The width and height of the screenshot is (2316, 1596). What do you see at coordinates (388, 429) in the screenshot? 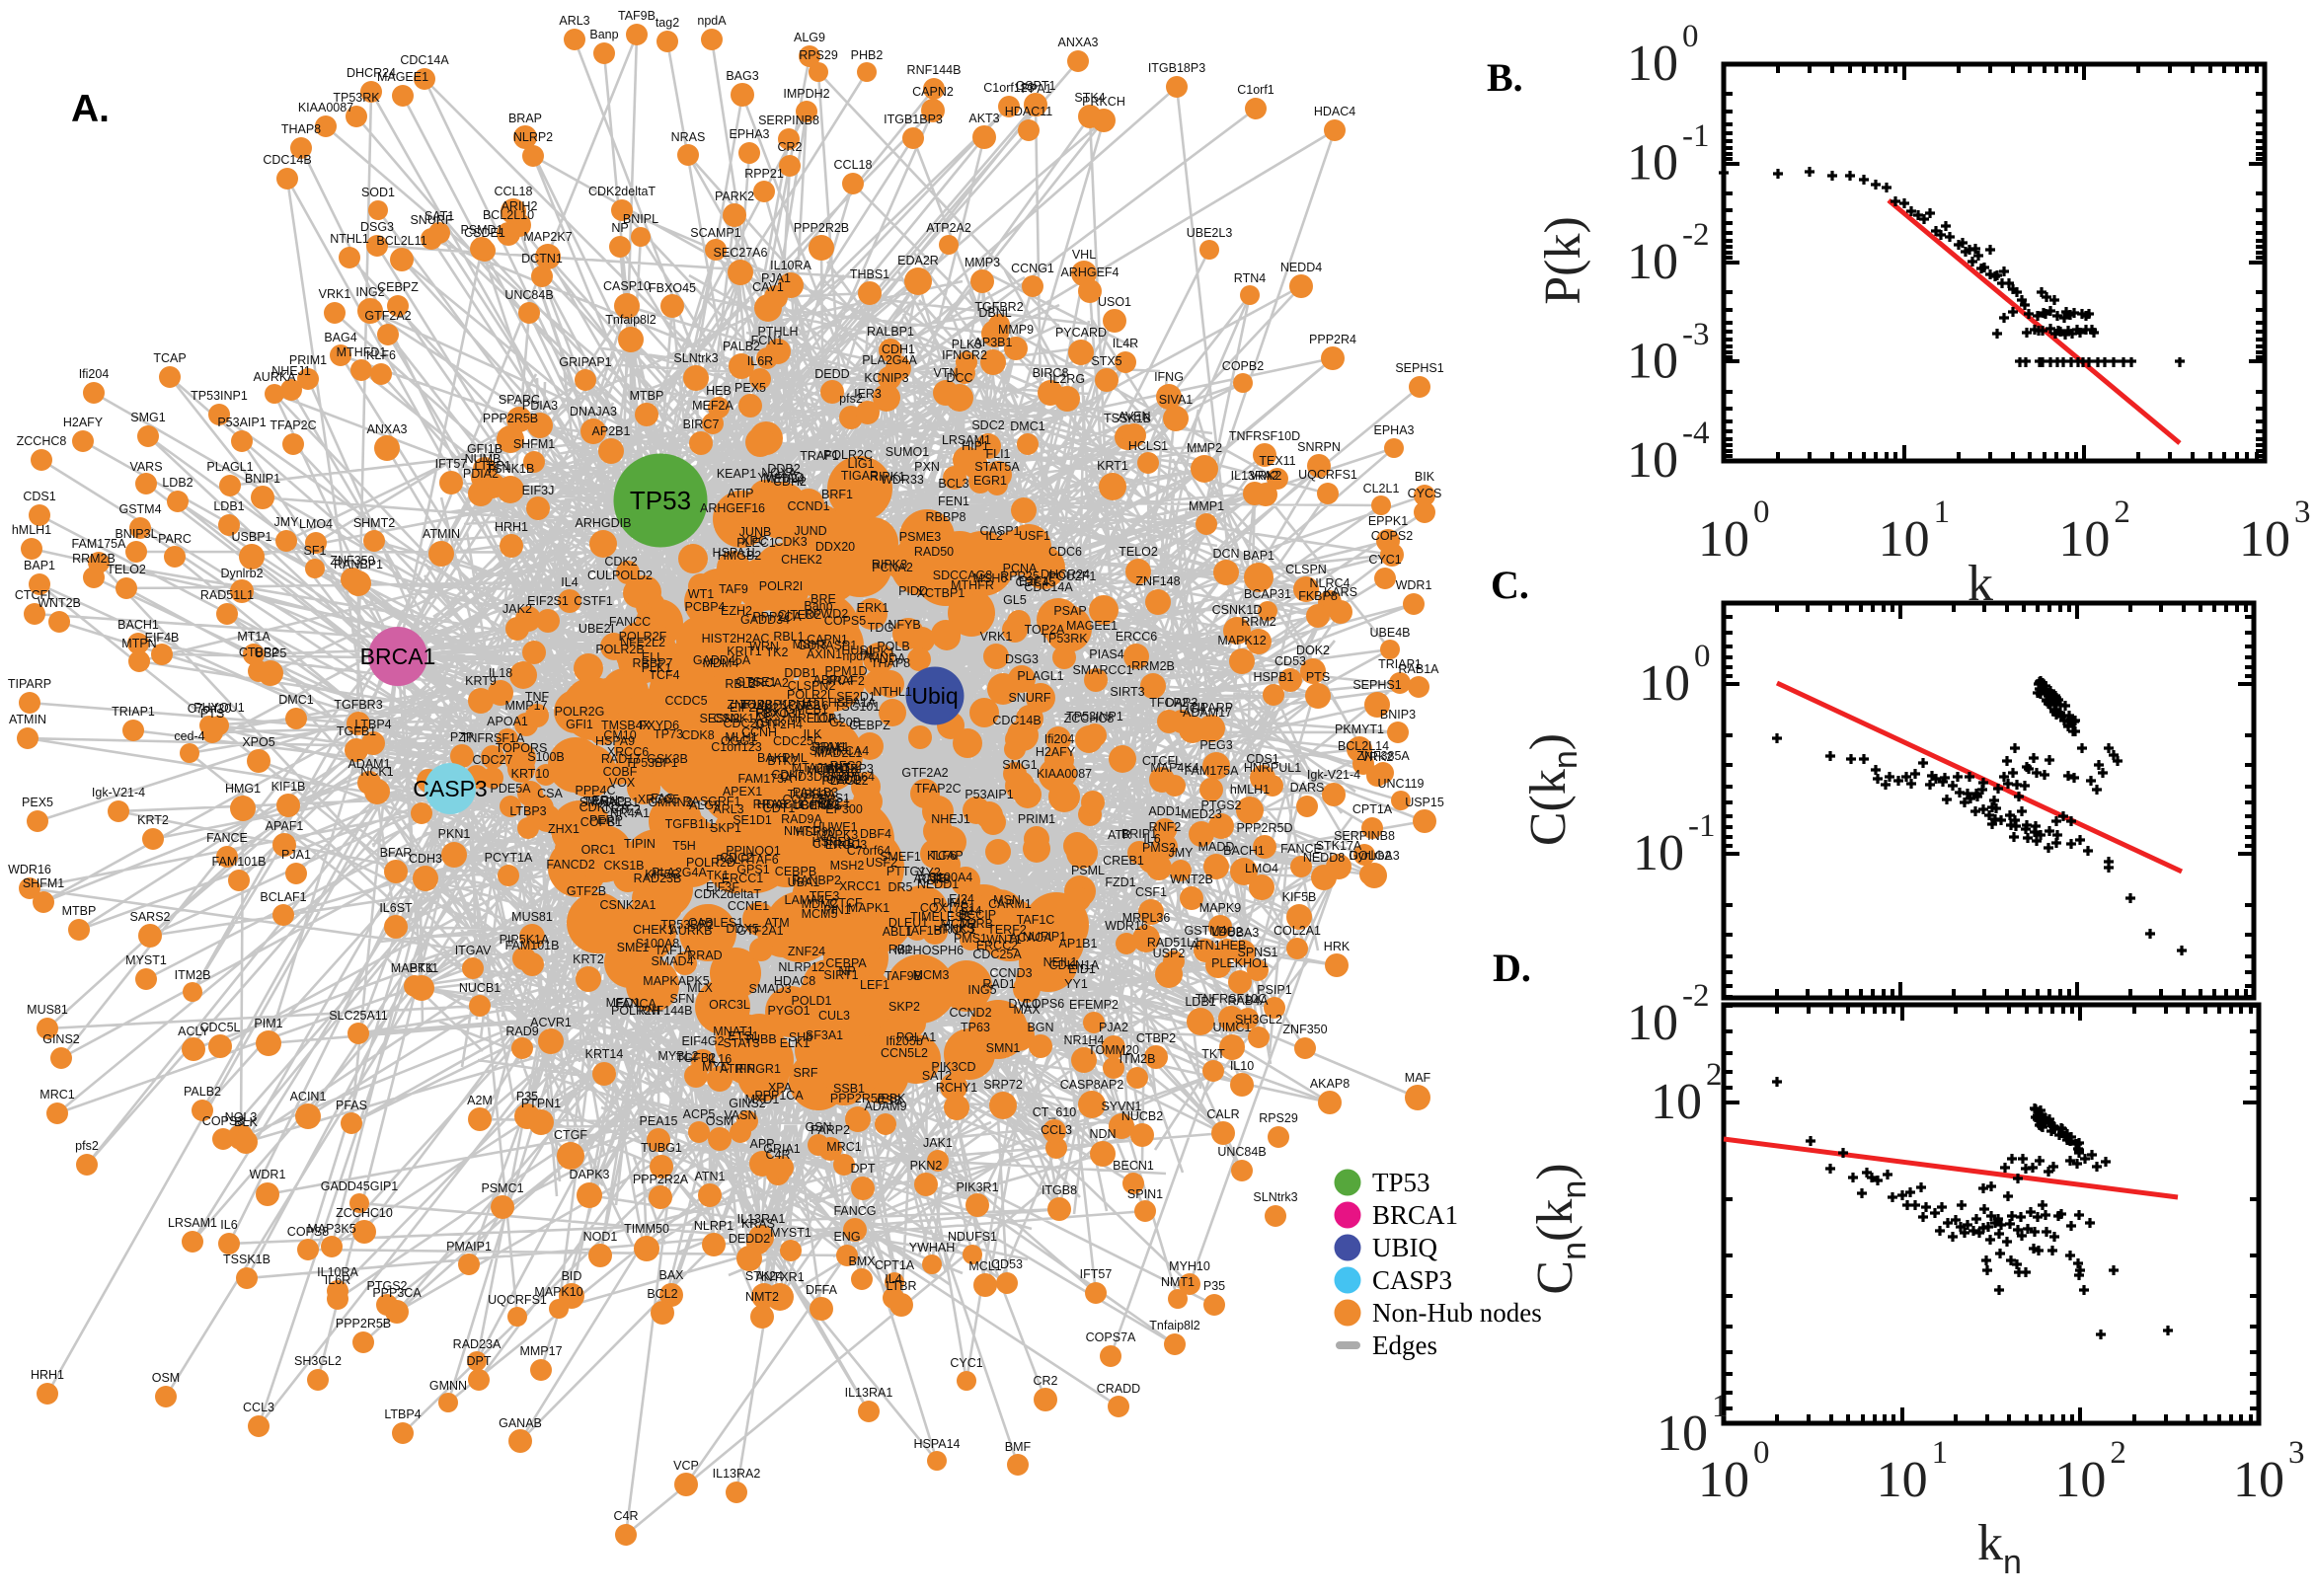
I see `svg-text: ANXA3` at bounding box center [388, 429].